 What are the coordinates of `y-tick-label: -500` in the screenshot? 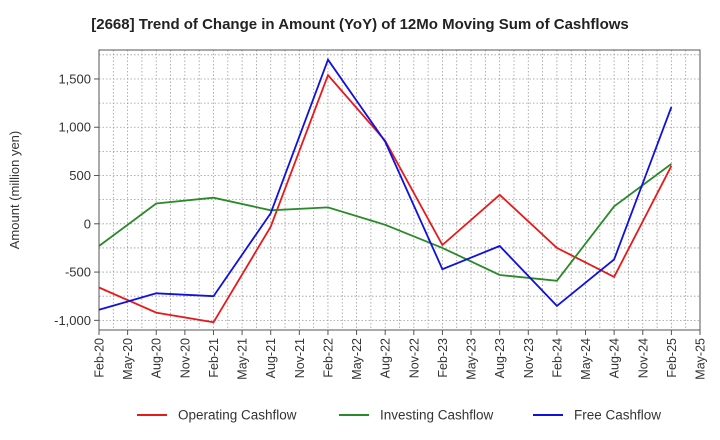 It's located at (78, 272).